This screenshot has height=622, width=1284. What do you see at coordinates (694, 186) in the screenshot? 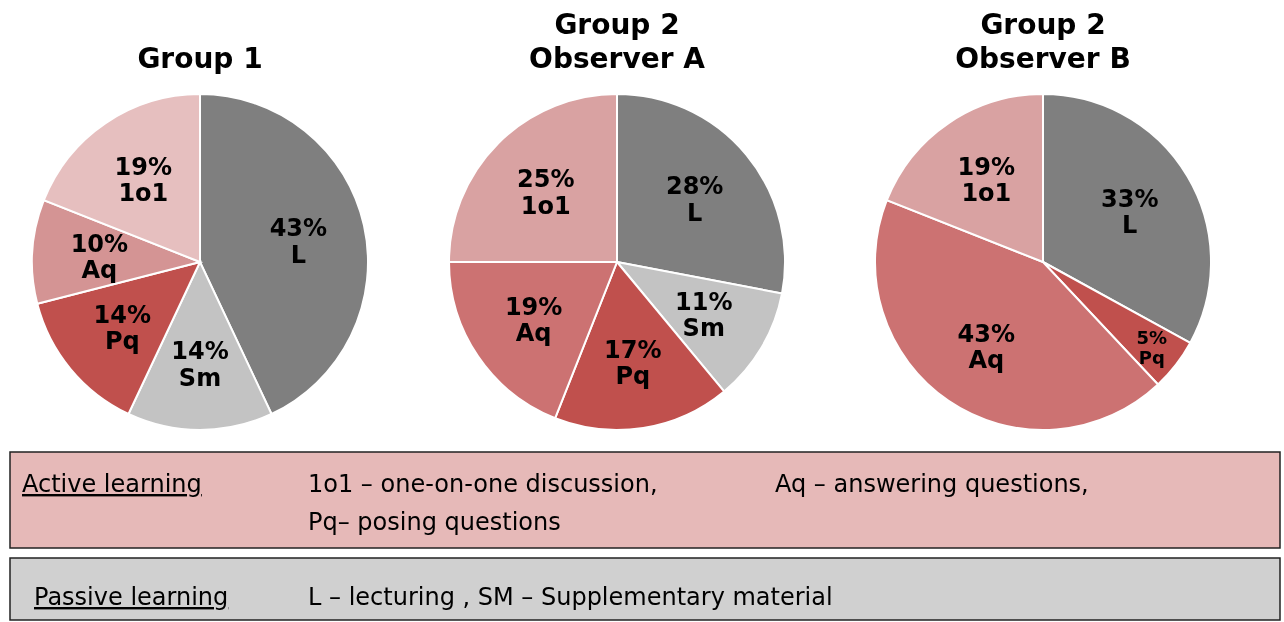
I see `data-label: 28%` at bounding box center [694, 186].